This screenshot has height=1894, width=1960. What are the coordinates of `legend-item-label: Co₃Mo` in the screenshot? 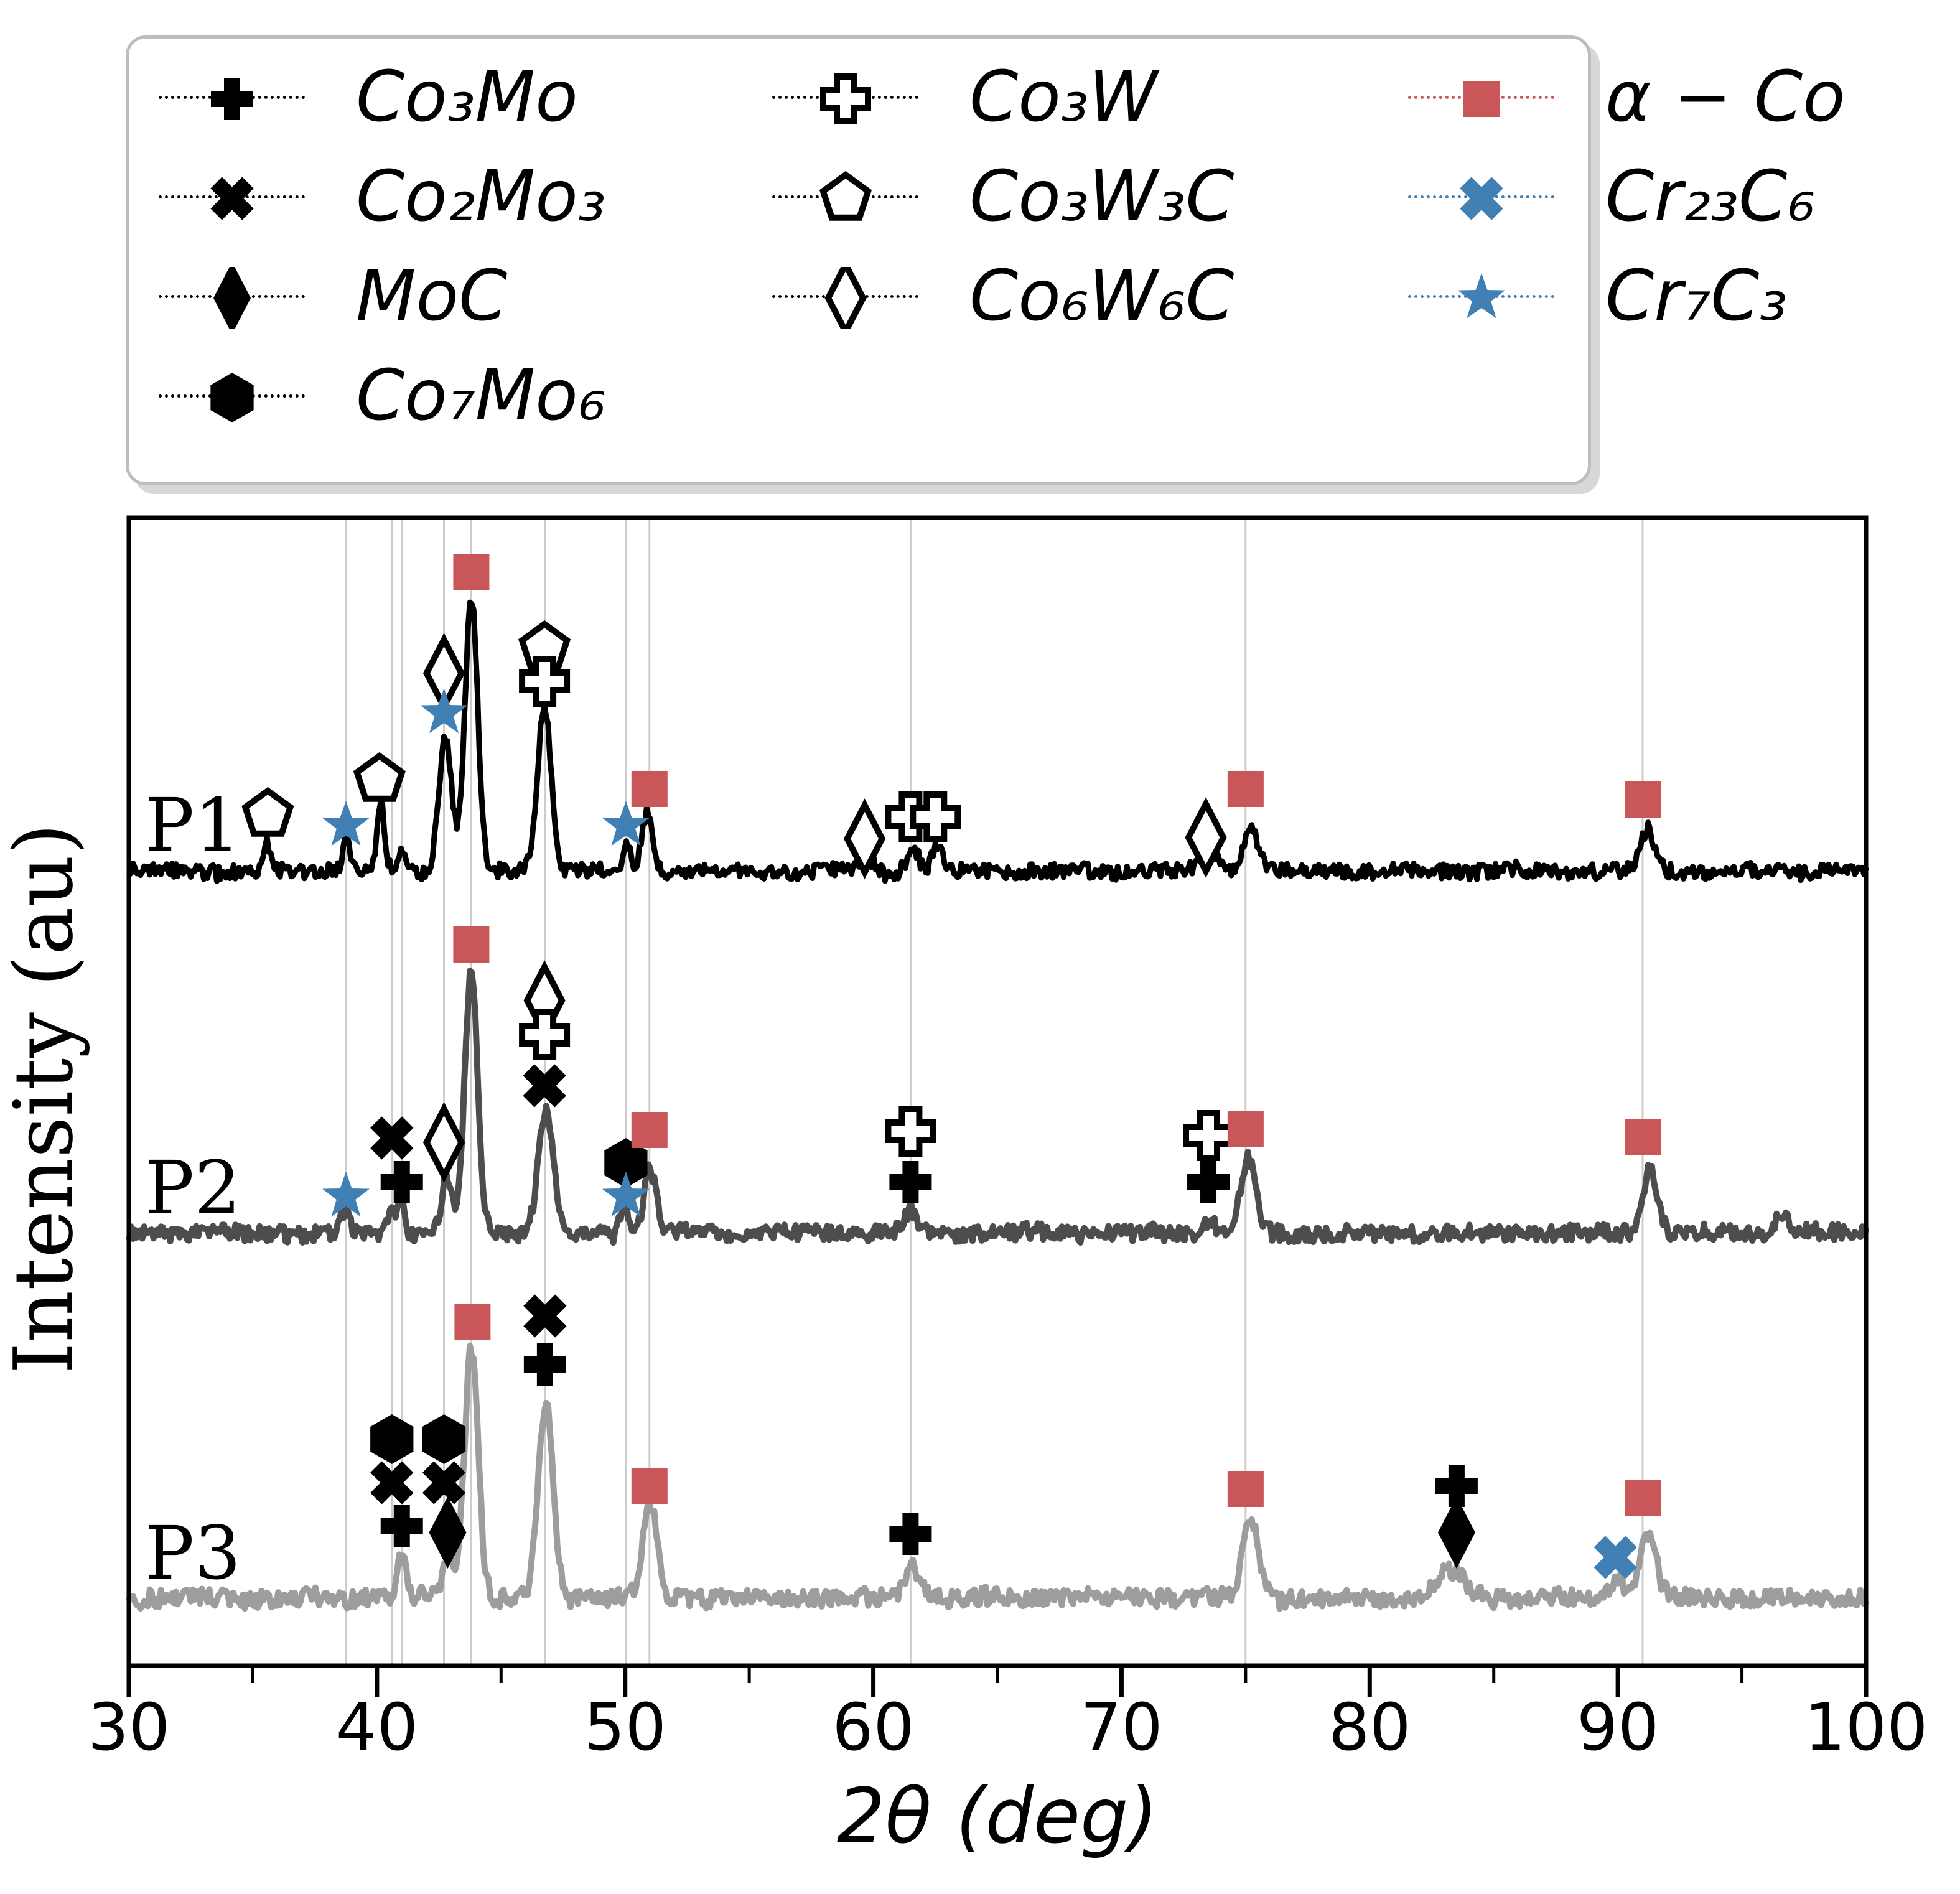 It's located at (467, 97).